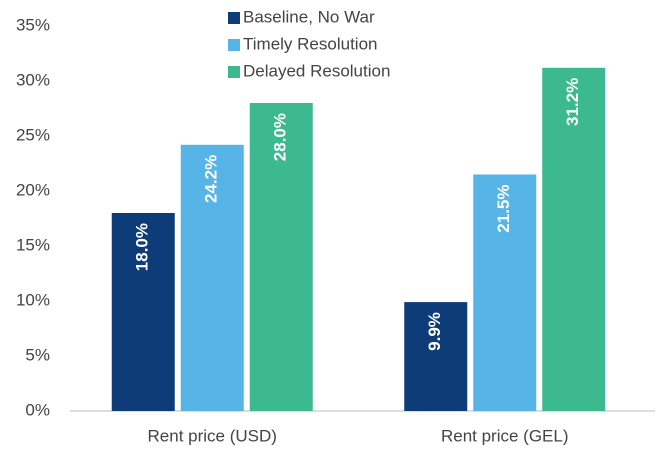 The height and width of the screenshot is (450, 658). I want to click on legend-label: Timely Resolution, so click(310, 43).